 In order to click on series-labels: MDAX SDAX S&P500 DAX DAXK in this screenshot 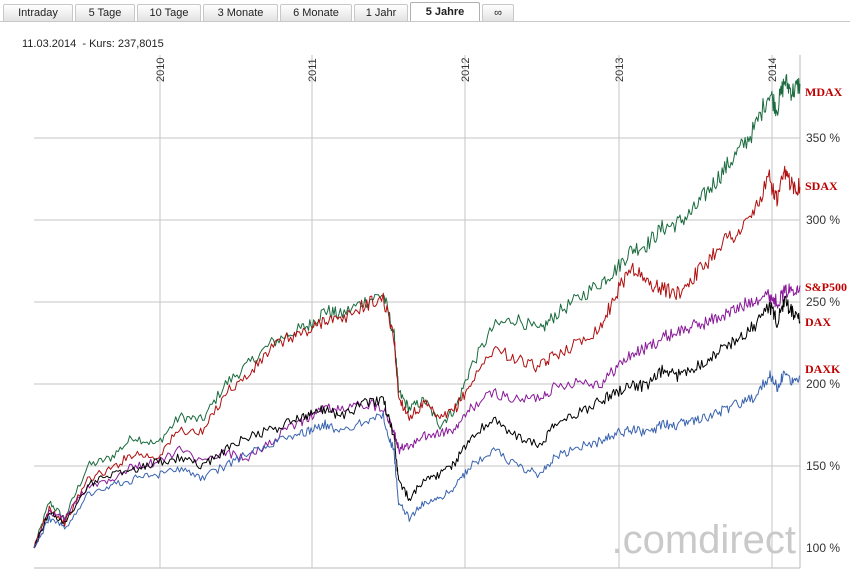, I will do `click(826, 230)`.